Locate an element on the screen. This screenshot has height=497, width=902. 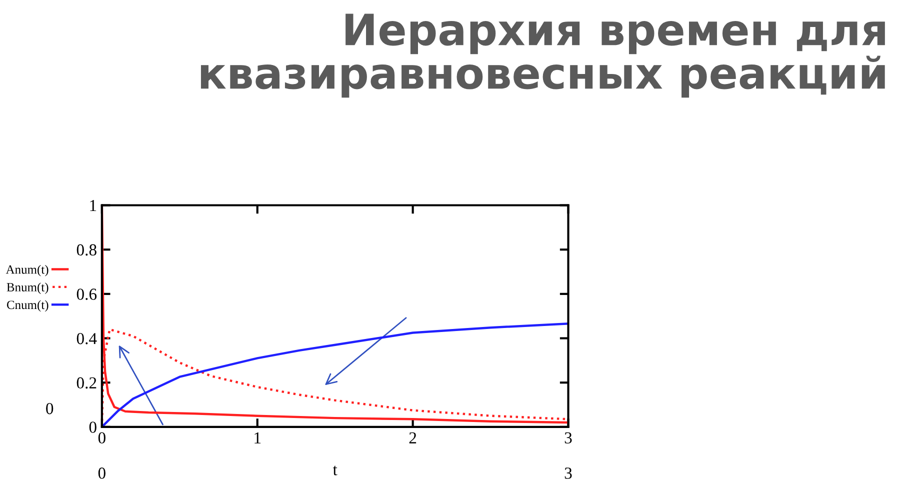
y-tick-label: 0.4 is located at coordinates (86, 338).